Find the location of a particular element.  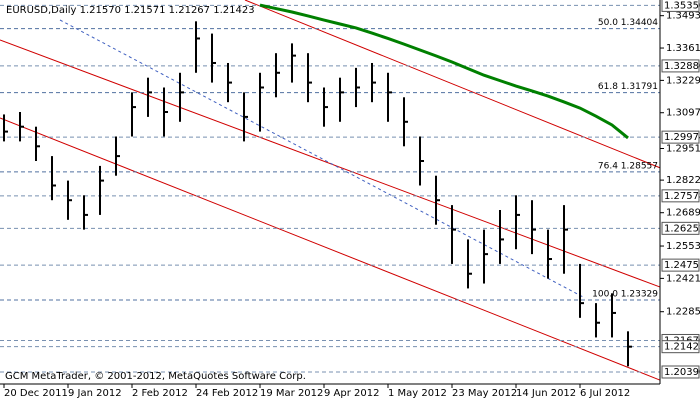

x-tick-label: 9 Jan 2012 is located at coordinates (95, 393).